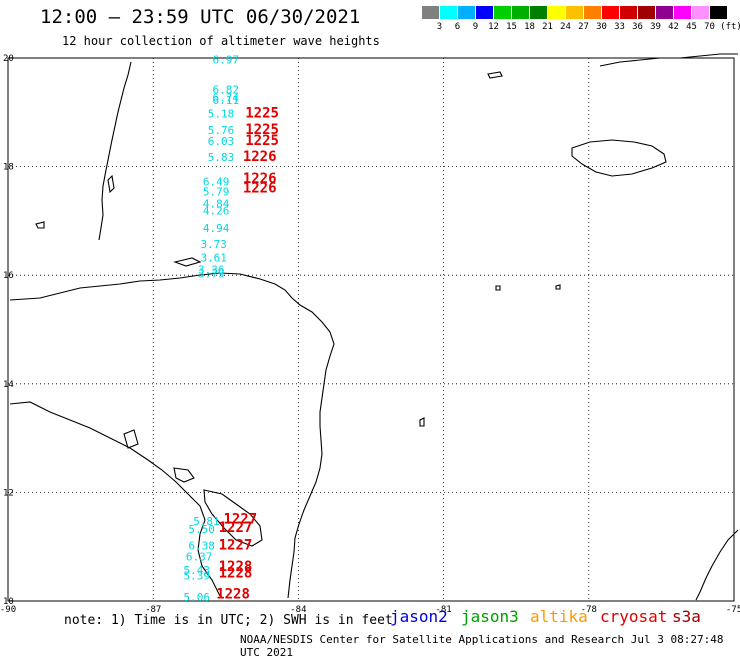 The width and height of the screenshot is (740, 659). Describe the element at coordinates (213, 244) in the screenshot. I see `wave-height-value: 3.73` at that location.